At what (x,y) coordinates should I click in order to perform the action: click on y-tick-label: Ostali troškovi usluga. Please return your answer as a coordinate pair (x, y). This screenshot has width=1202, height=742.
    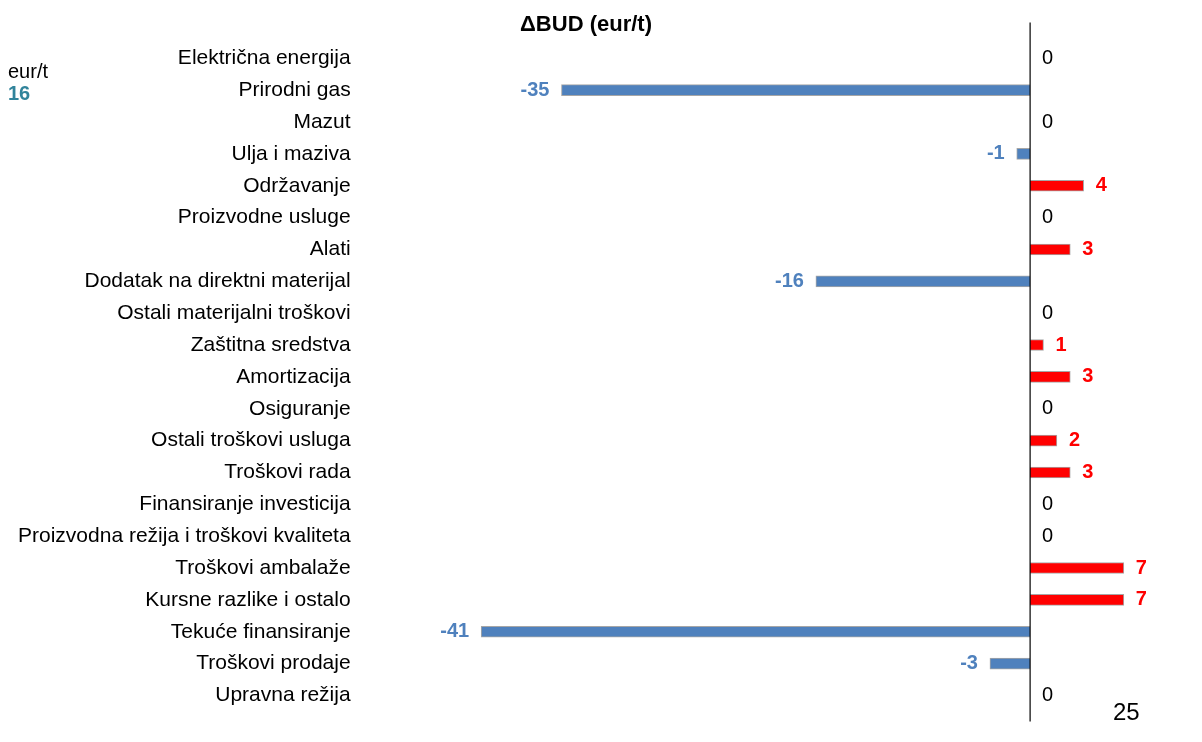
    Looking at the image, I should click on (251, 439).